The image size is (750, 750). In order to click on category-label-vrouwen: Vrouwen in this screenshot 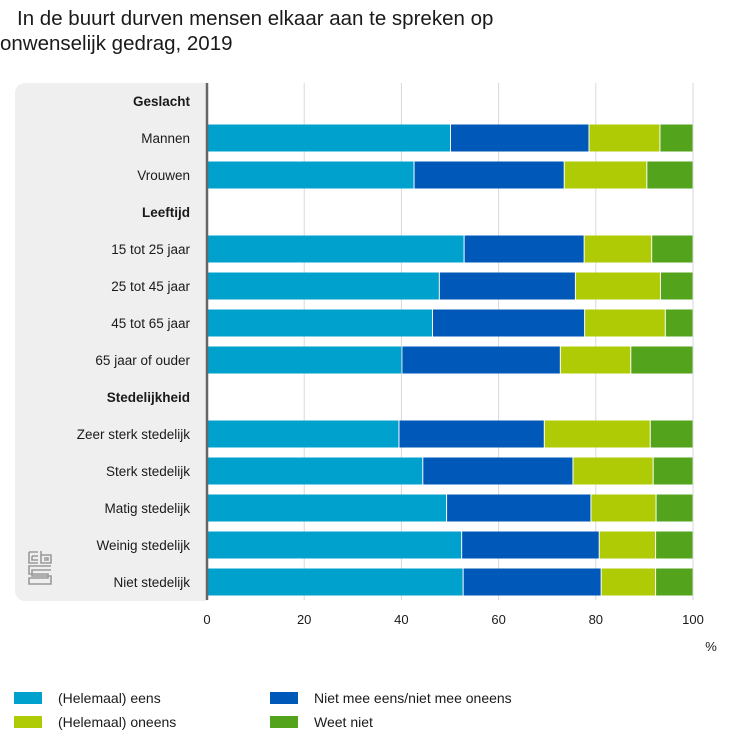, I will do `click(163, 175)`.